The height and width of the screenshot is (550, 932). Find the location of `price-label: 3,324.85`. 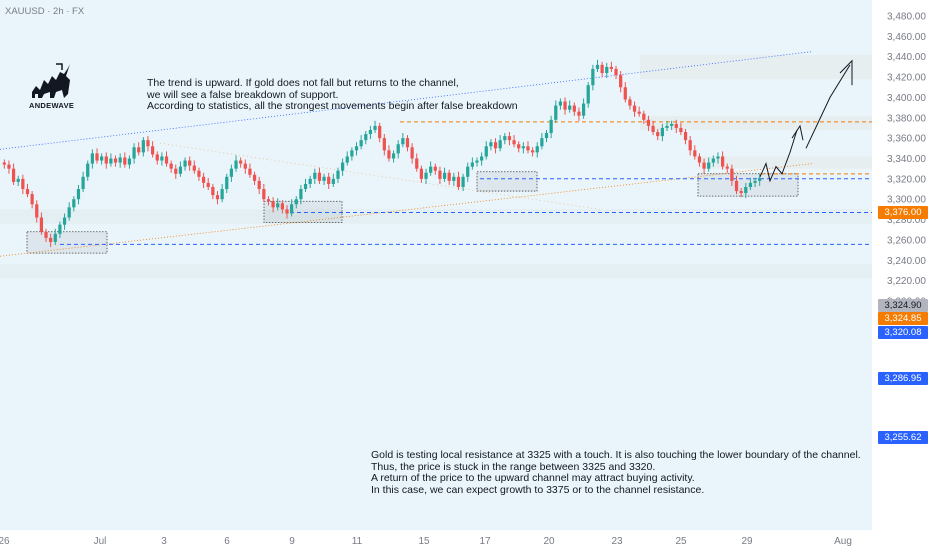

price-label: 3,324.85 is located at coordinates (903, 318).